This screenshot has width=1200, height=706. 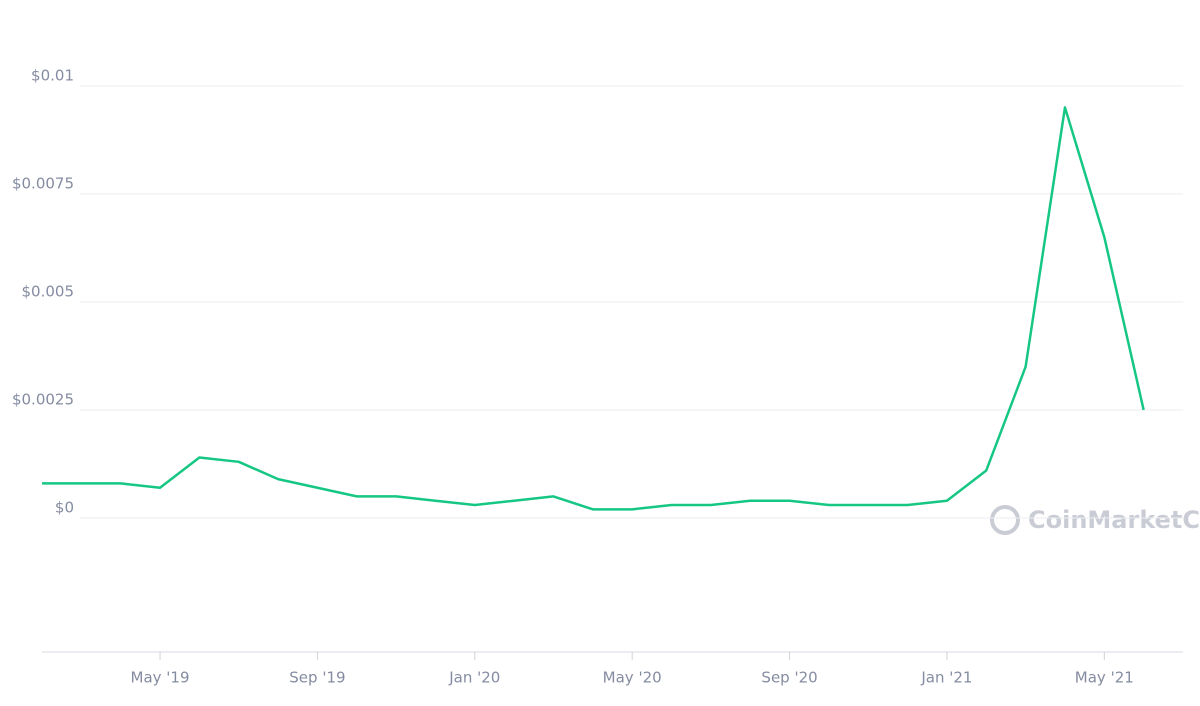 What do you see at coordinates (1005, 520) in the screenshot?
I see `watermark-logo` at bounding box center [1005, 520].